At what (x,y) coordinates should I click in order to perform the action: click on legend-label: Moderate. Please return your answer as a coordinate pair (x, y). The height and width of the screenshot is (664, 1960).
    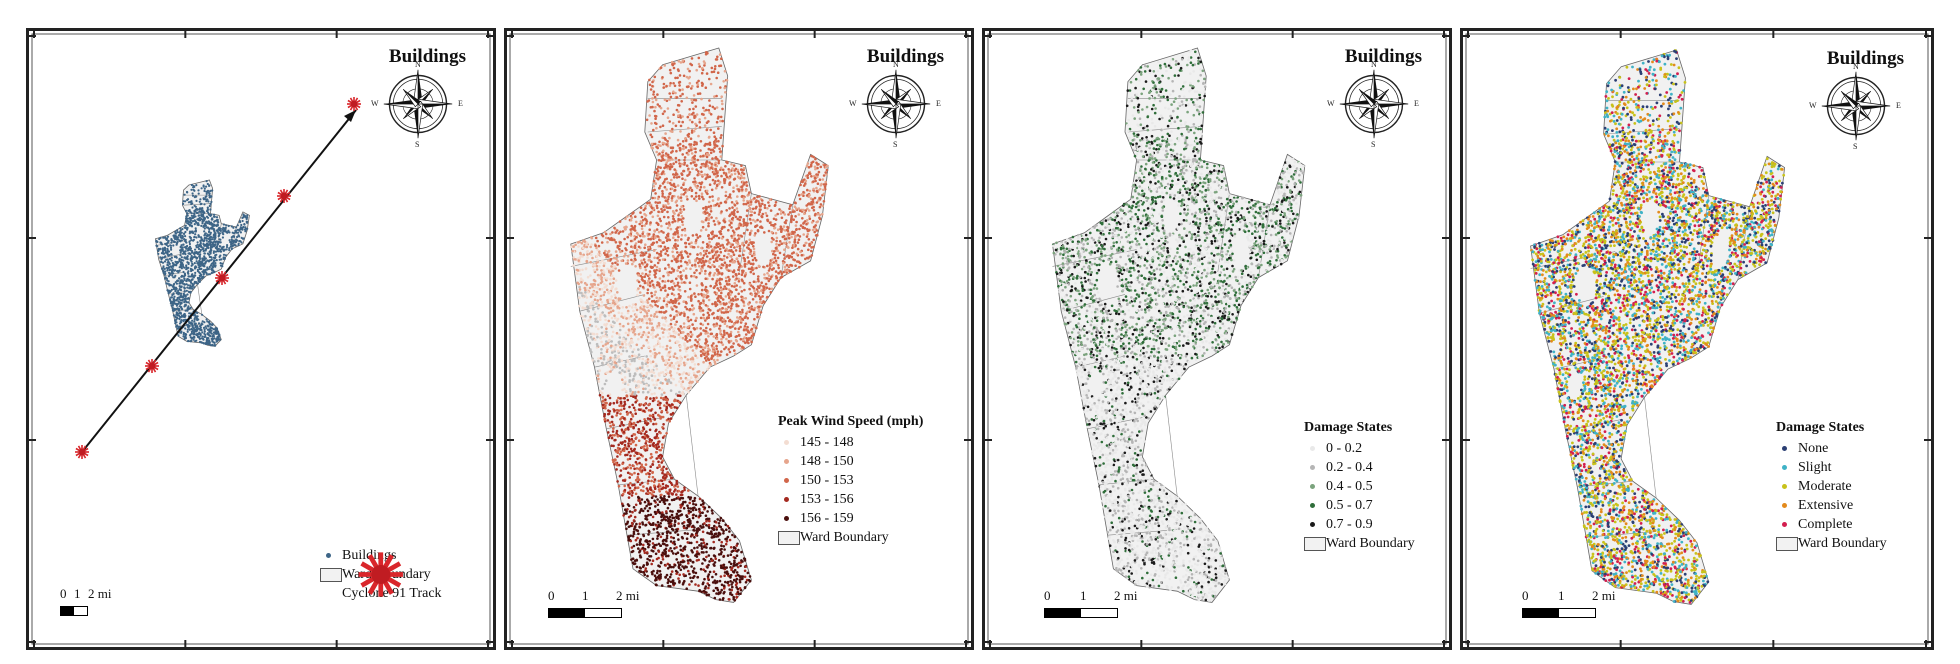
    Looking at the image, I should click on (1825, 486).